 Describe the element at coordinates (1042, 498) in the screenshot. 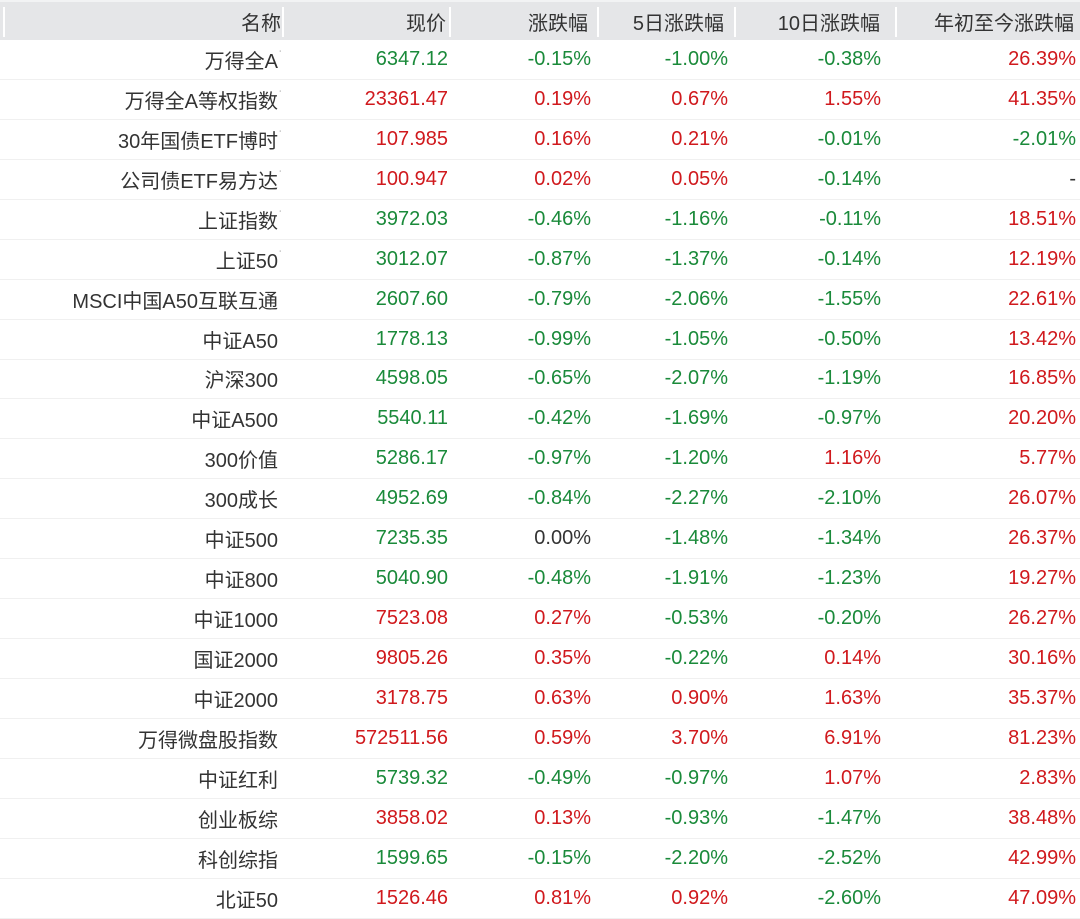

I see `change-ytd-cell: 26.07%` at that location.